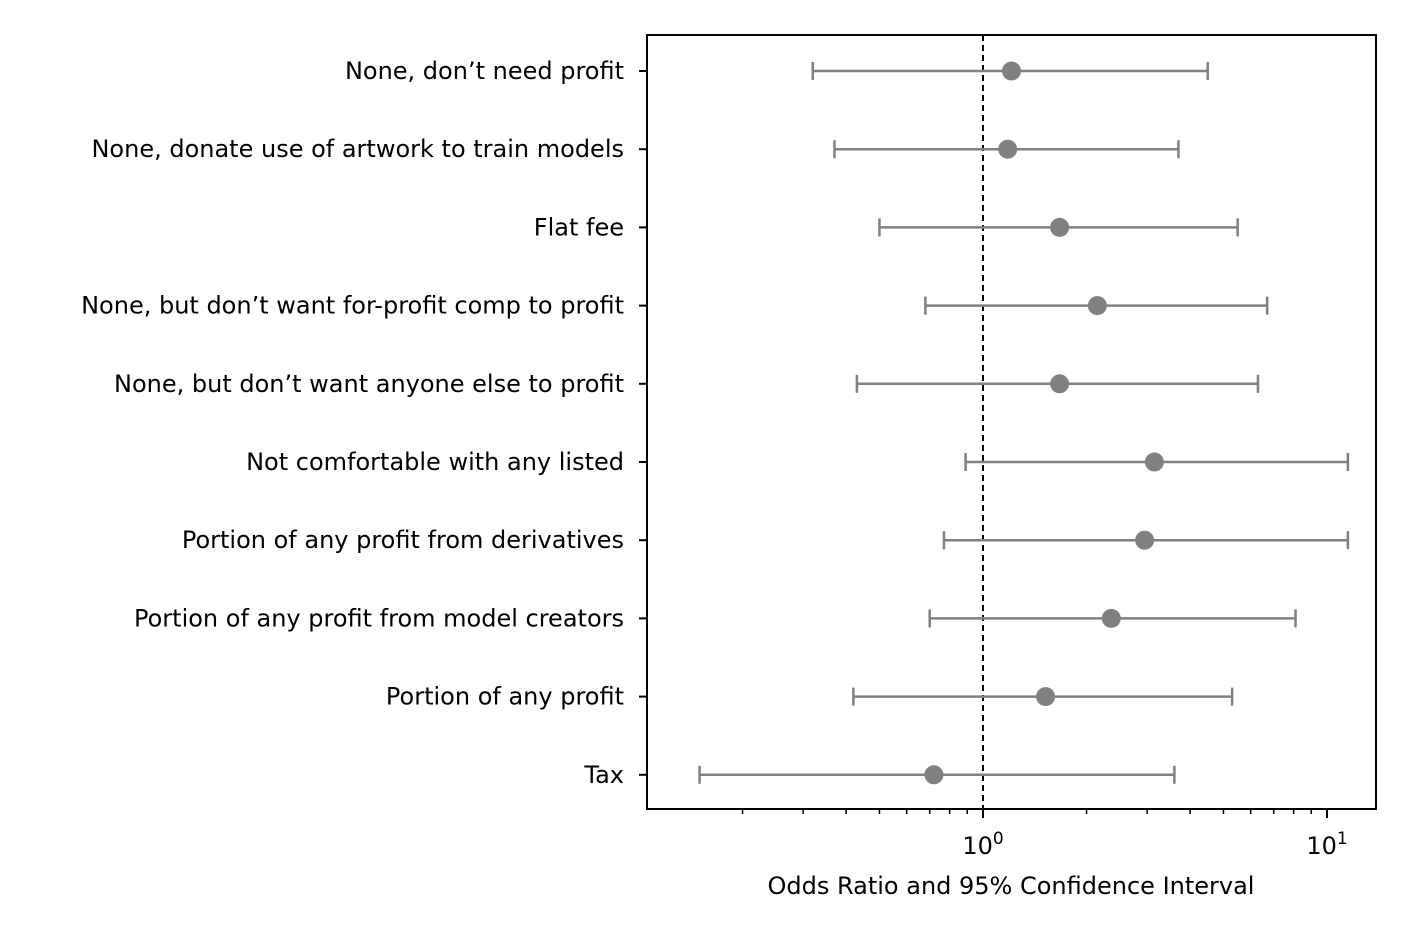  What do you see at coordinates (403, 540) in the screenshot?
I see `category-label: Portion of any profit from derivatives` at bounding box center [403, 540].